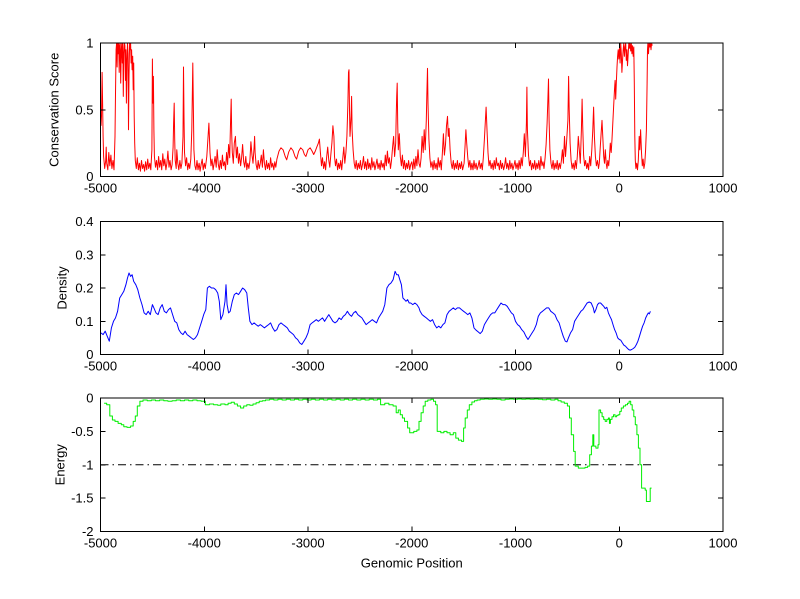  What do you see at coordinates (378, 450) in the screenshot?
I see `energy-series-line` at bounding box center [378, 450].